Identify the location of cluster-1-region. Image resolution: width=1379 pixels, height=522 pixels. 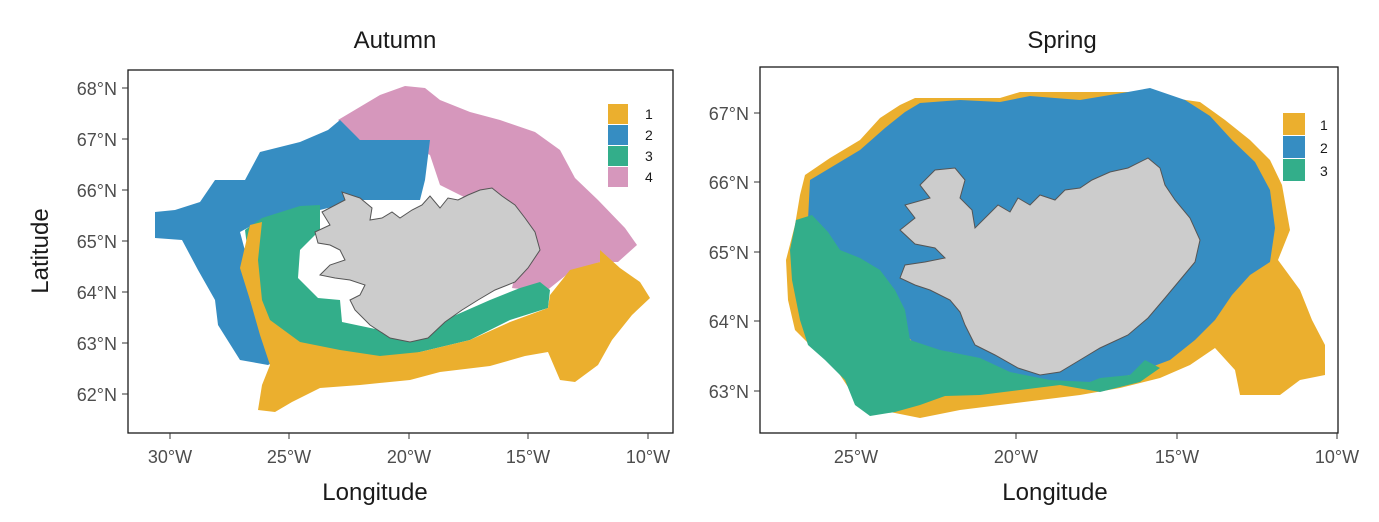
(445, 317).